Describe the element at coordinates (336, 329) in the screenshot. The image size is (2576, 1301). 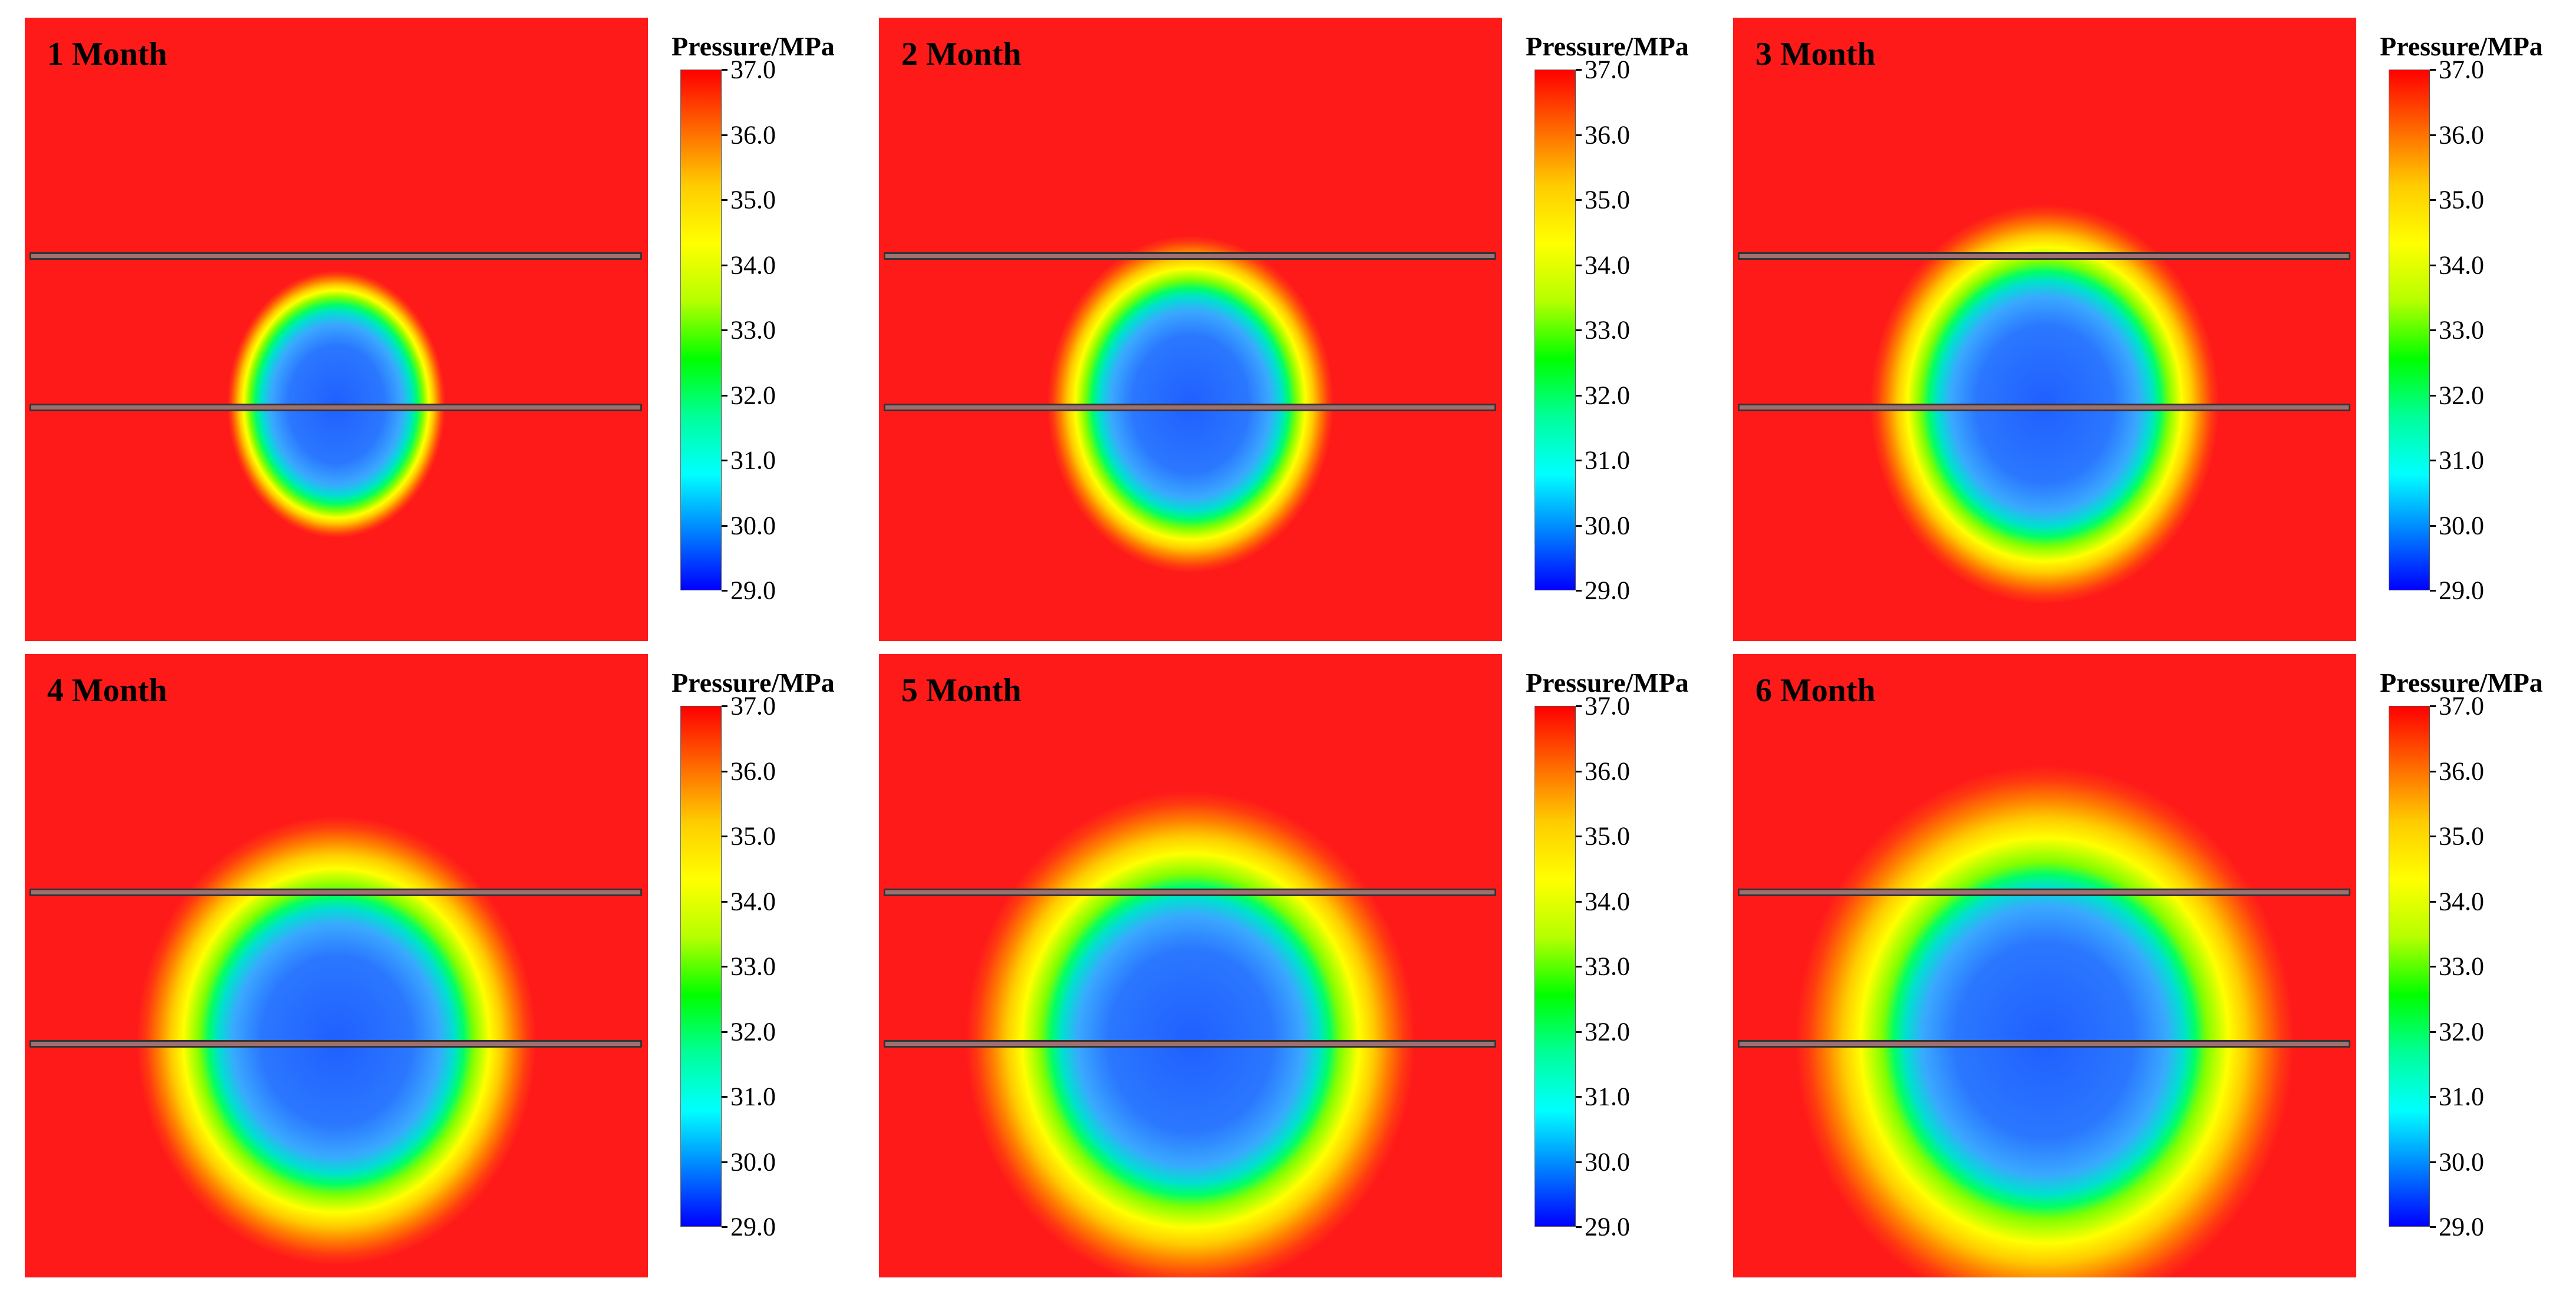
I see `pressure-map: 1 Month` at that location.